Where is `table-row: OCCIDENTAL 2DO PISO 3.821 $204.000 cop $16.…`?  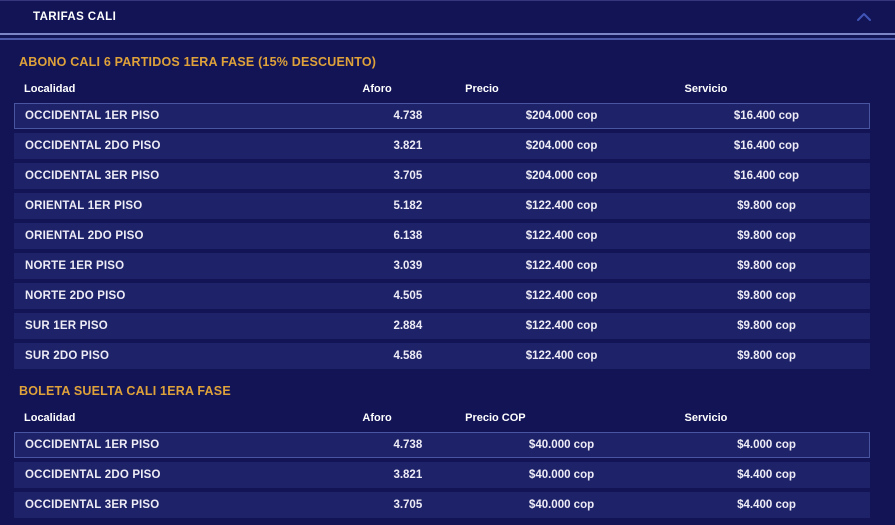
table-row: OCCIDENTAL 2DO PISO 3.821 $204.000 cop $16.… is located at coordinates (442, 146).